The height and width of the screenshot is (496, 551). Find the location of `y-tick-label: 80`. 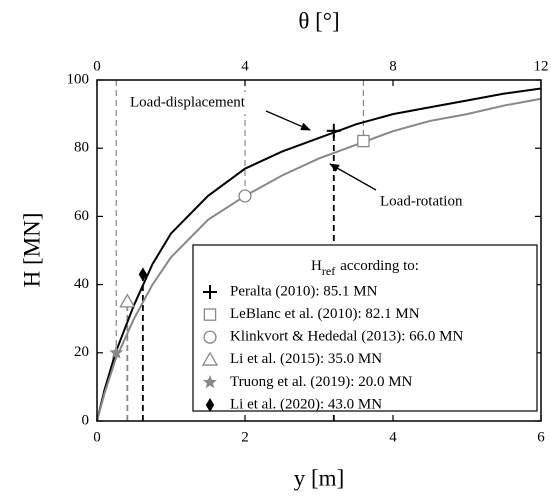

y-tick-label: 80 is located at coordinates (81, 148).